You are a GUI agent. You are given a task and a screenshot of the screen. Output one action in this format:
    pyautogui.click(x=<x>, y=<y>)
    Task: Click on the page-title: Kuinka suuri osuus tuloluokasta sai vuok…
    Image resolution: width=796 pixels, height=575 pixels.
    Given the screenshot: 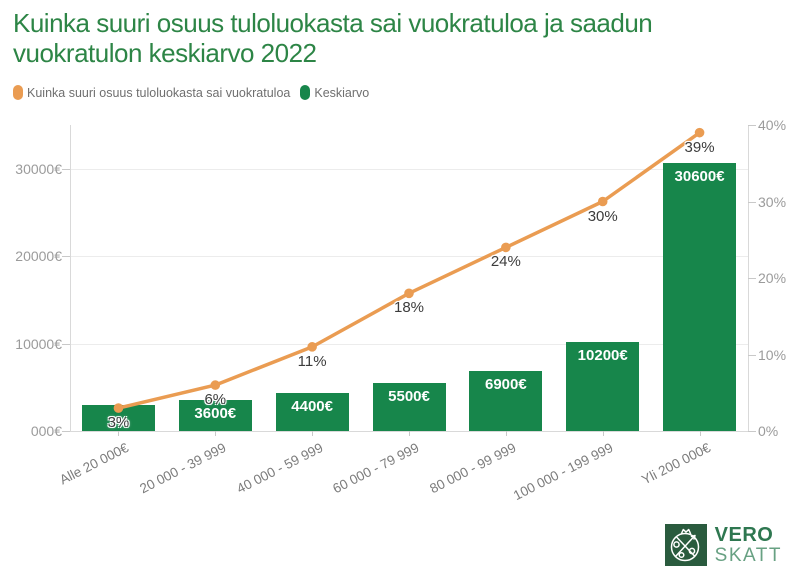 What is the action you would take?
    pyautogui.click(x=333, y=38)
    